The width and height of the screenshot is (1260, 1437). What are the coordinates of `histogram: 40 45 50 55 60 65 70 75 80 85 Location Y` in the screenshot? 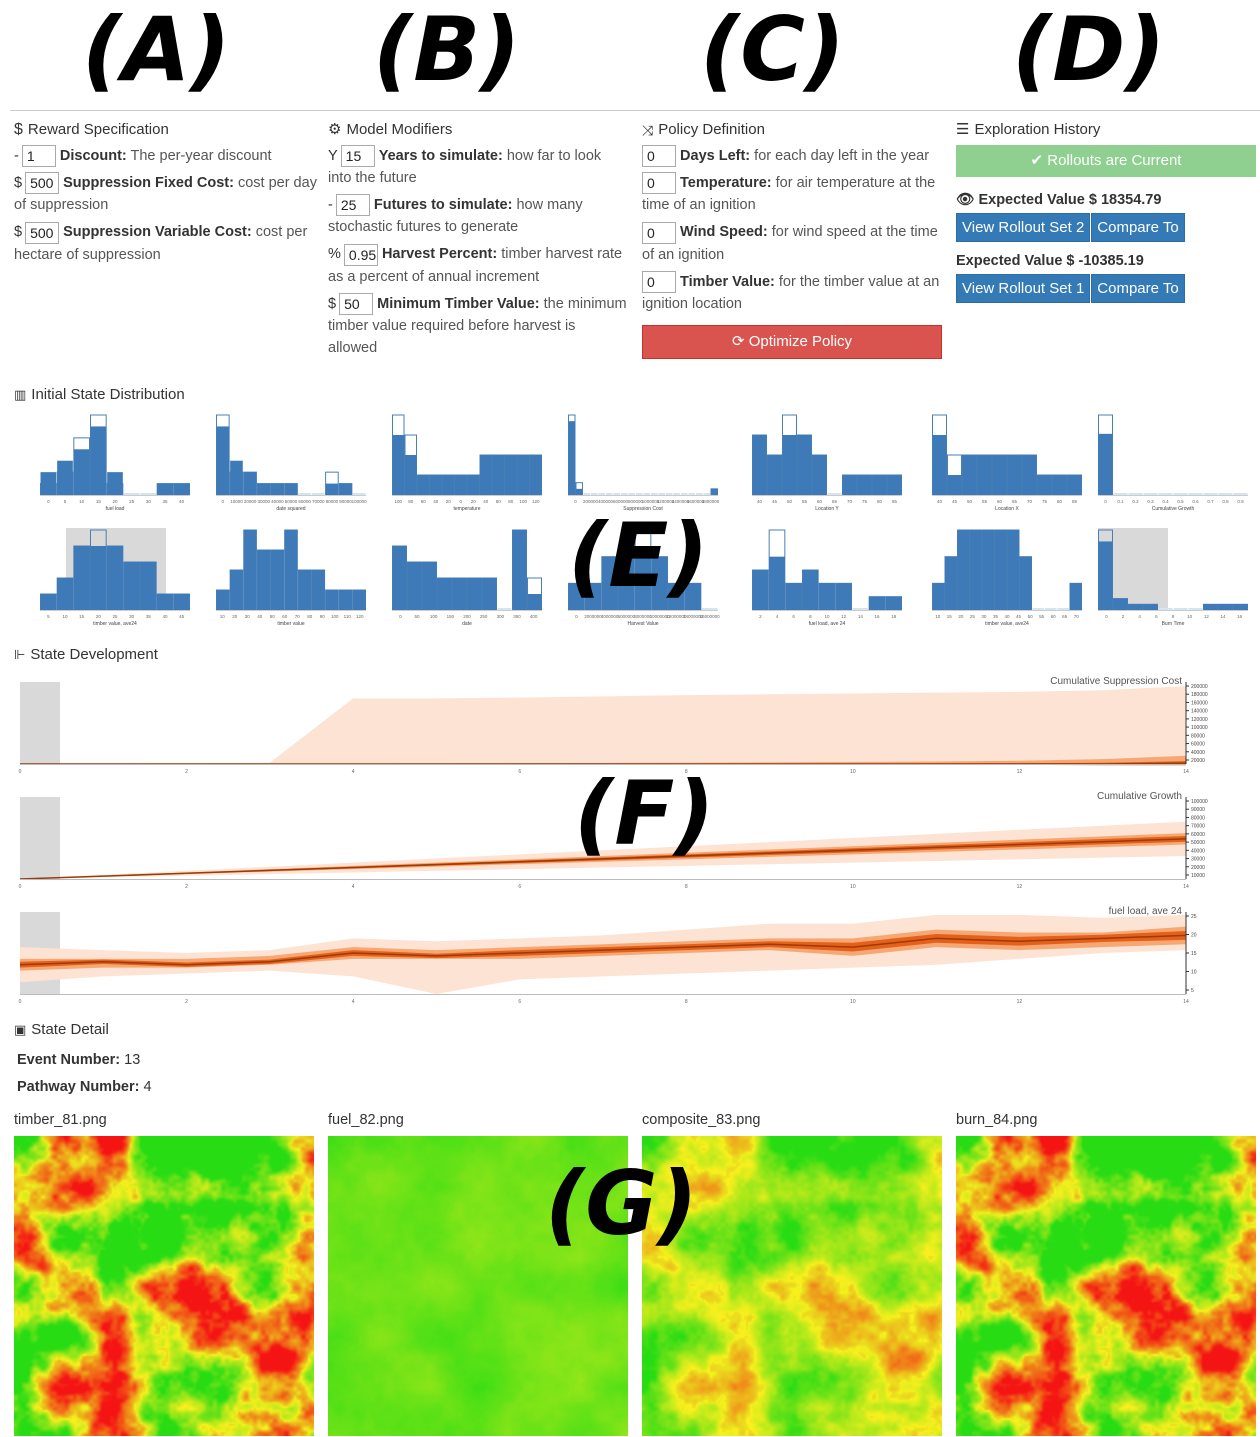 It's located at (827, 463).